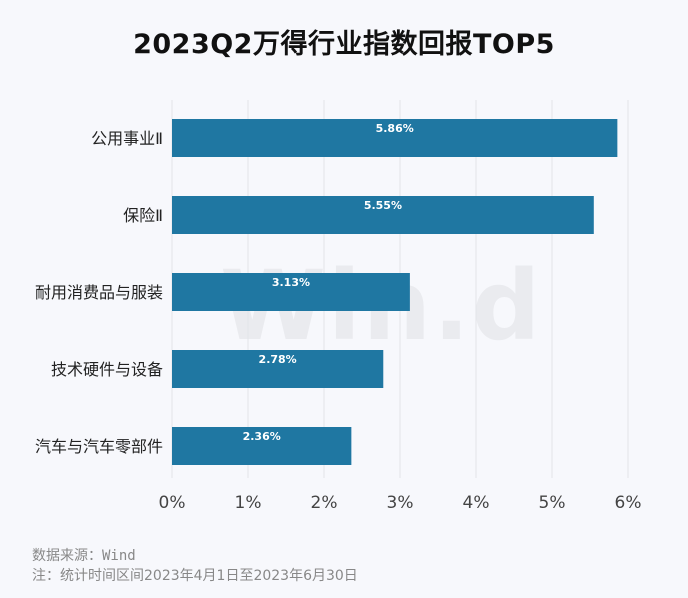  I want to click on x-tick-label: 3%, so click(400, 503).